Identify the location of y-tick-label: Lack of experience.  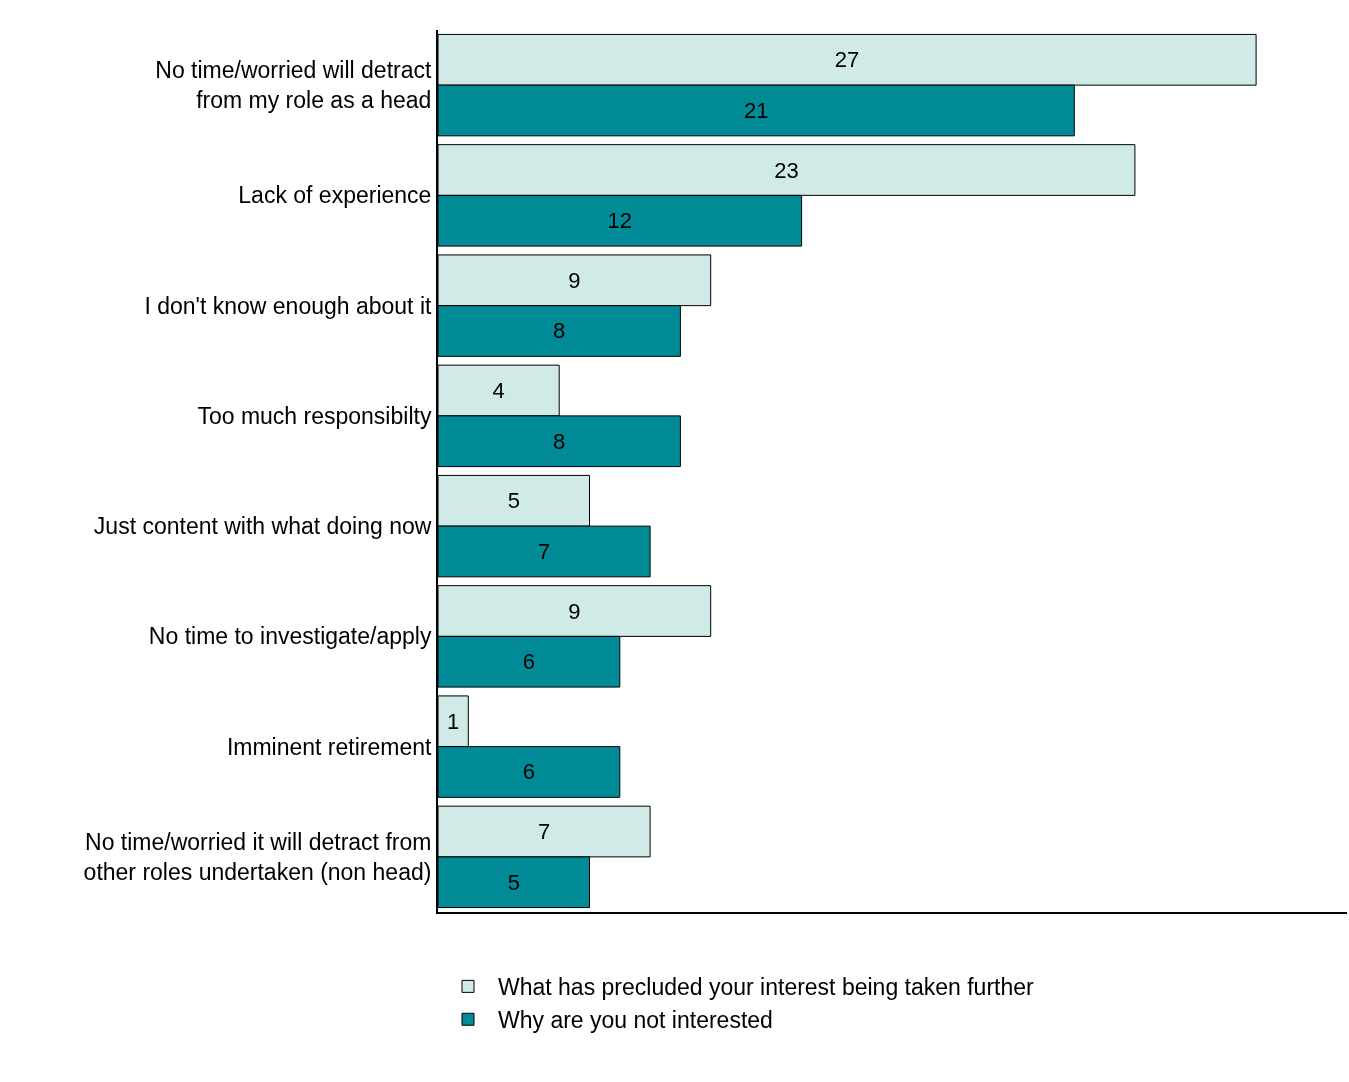
(335, 195).